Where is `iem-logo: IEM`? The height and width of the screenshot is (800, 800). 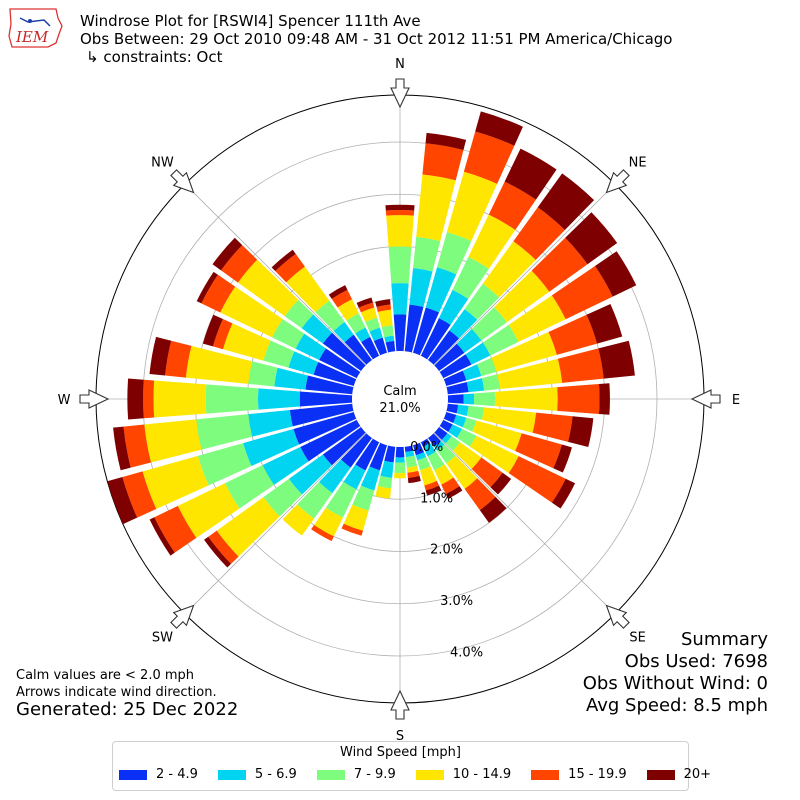
iem-logo: IEM is located at coordinates (35, 28).